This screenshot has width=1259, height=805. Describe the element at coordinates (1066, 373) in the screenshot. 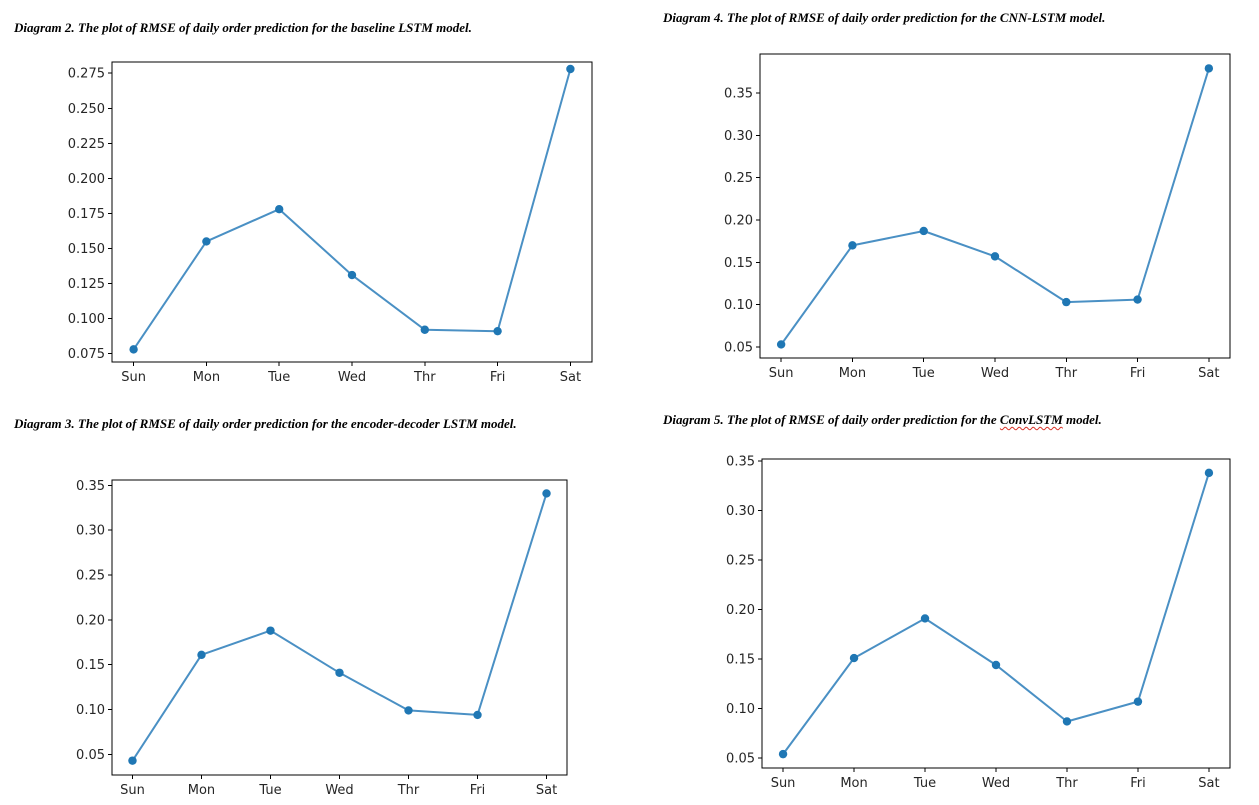

I see `cnn-lstm-x-tick-label: Thr` at that location.